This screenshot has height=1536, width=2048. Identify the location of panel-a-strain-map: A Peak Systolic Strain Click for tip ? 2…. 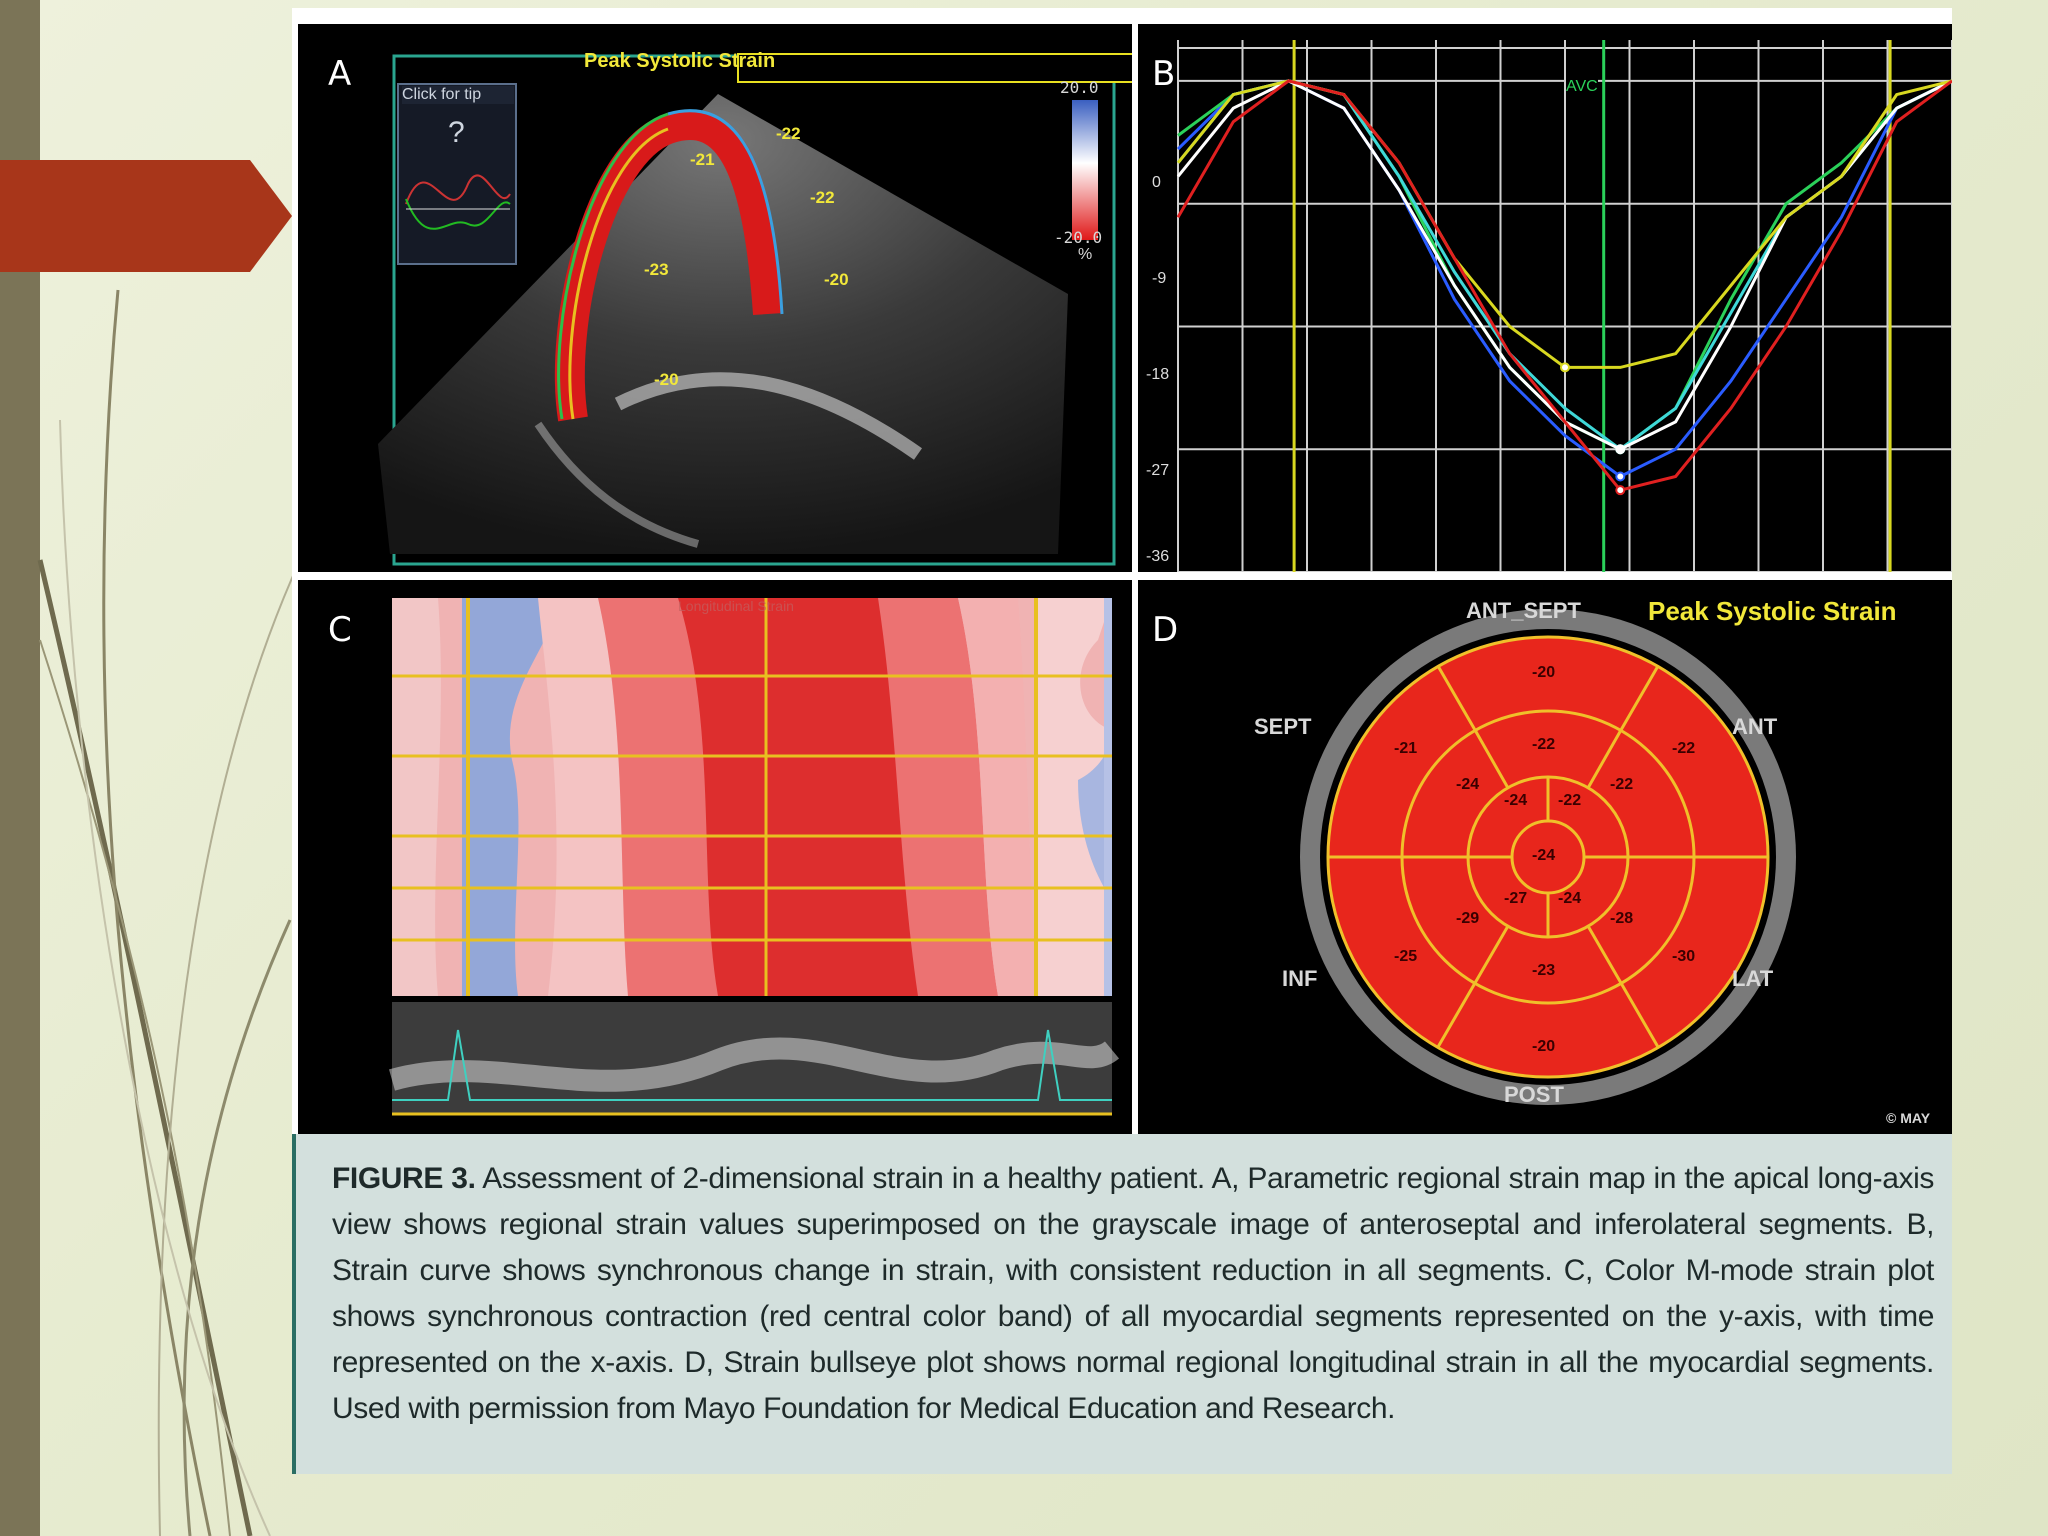
(715, 298).